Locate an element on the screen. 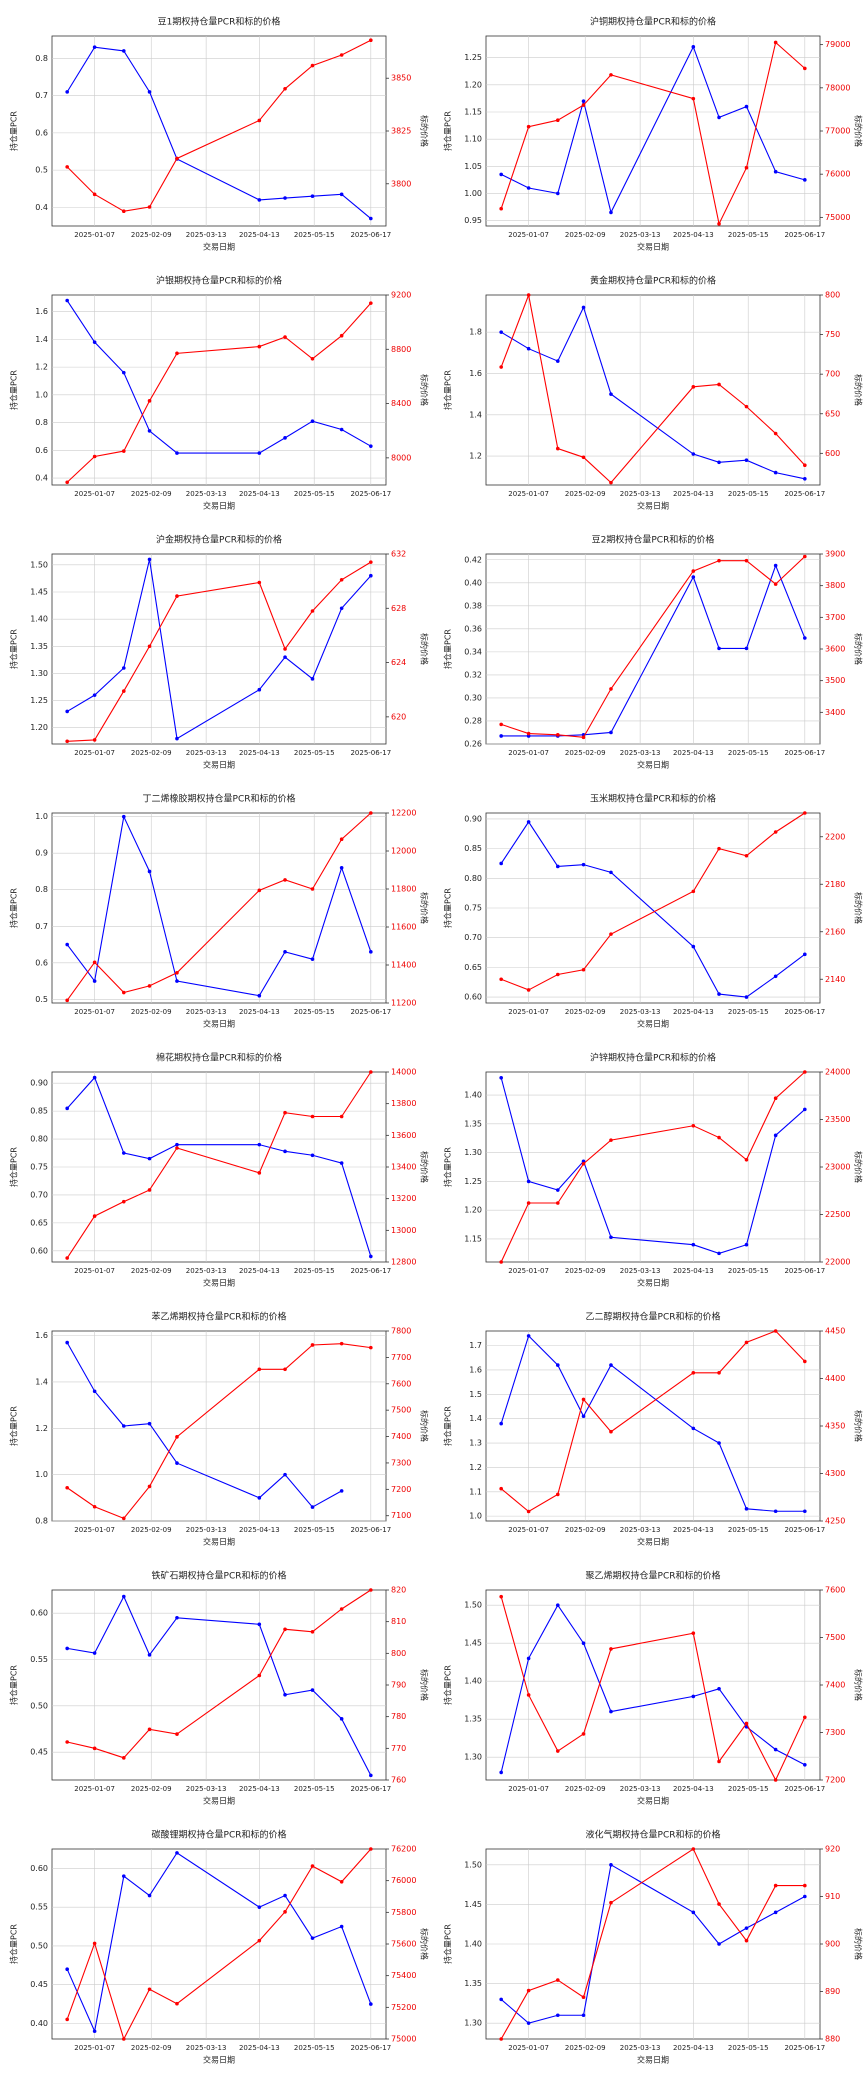 This screenshot has width=868, height=2083. y2-tick-label: 75400 is located at coordinates (403, 1975).